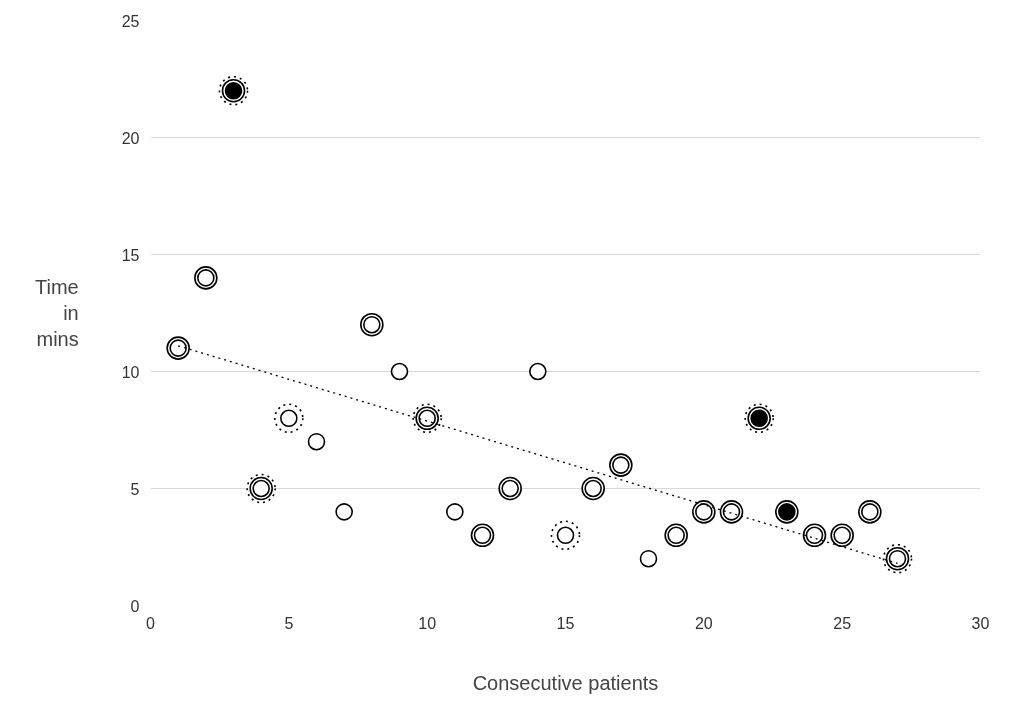  Describe the element at coordinates (130, 372) in the screenshot. I see `y-tick-label: 10` at that location.